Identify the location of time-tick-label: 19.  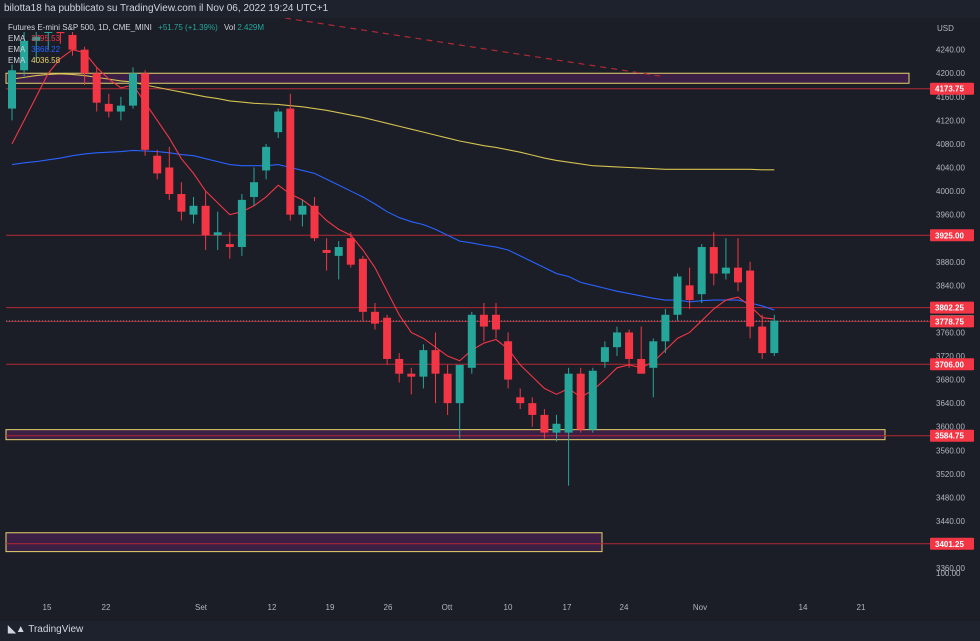
(330, 607).